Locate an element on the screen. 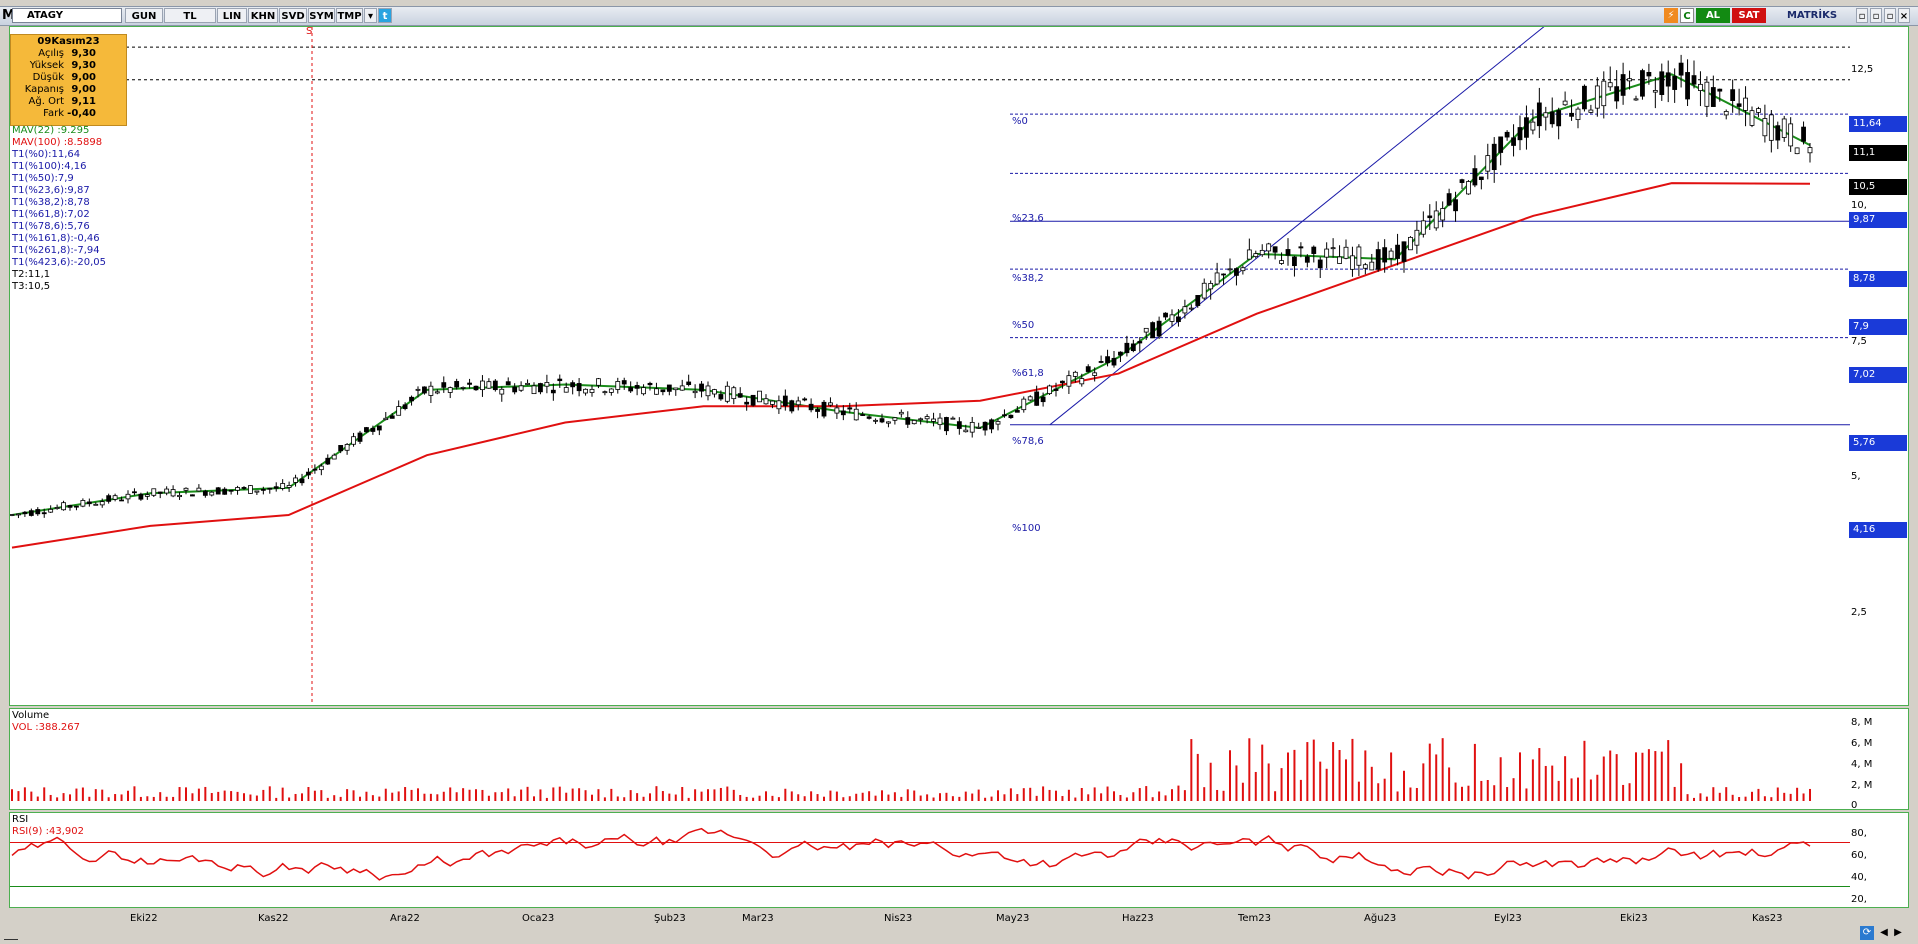  currency-tl-button: TL is located at coordinates (190, 15).